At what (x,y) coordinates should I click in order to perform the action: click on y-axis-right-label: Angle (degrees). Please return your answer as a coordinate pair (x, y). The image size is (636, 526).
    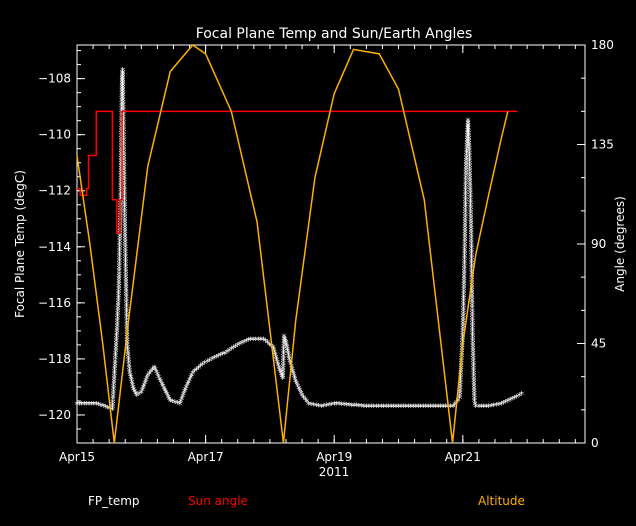
    Looking at the image, I should click on (620, 244).